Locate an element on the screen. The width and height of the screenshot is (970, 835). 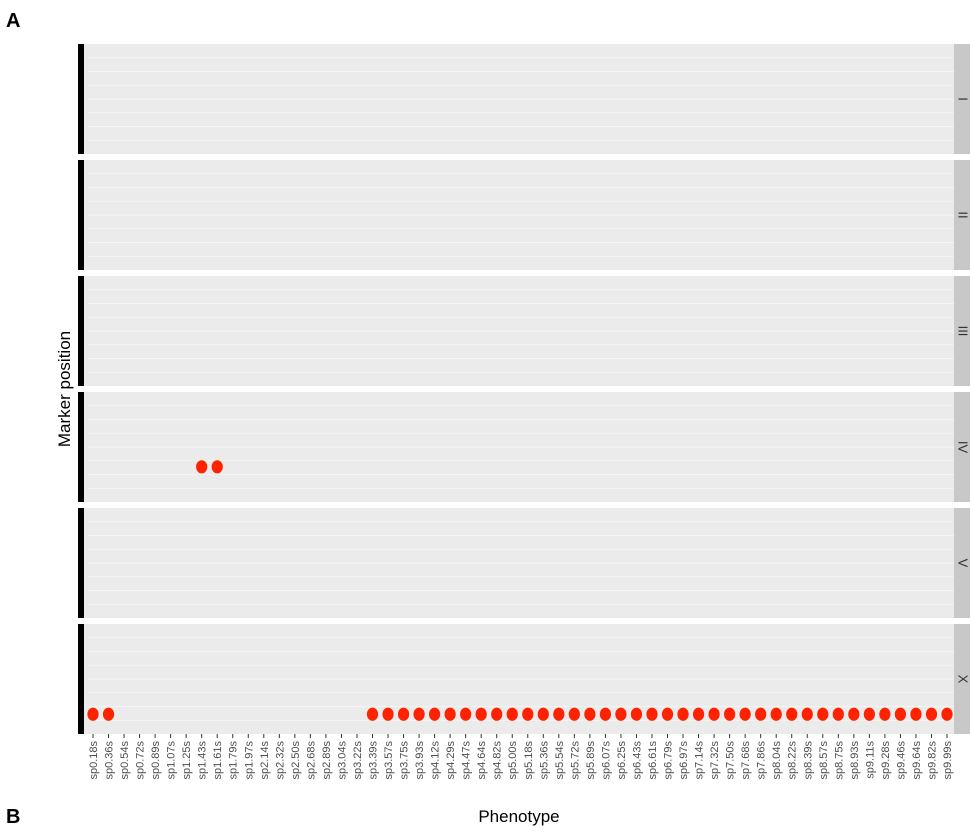
x-tick-label: sp3.93s is located at coordinates (420, 760).